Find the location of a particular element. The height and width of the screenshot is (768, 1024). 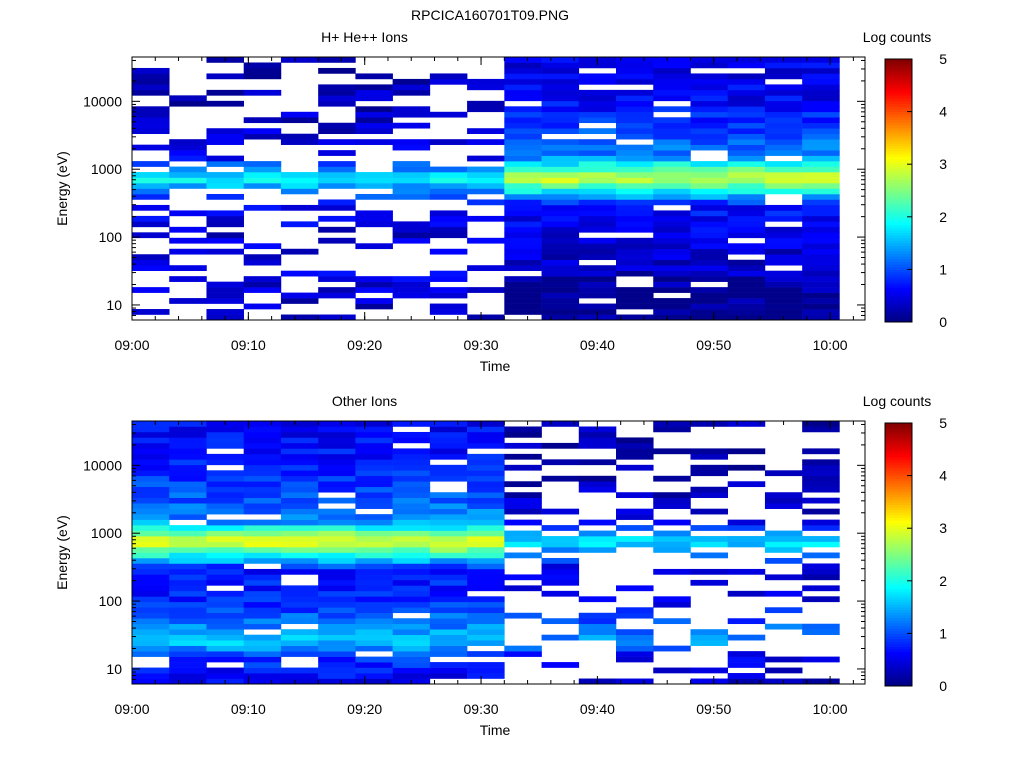

y-tick-label: 10000 is located at coordinates (102, 101).